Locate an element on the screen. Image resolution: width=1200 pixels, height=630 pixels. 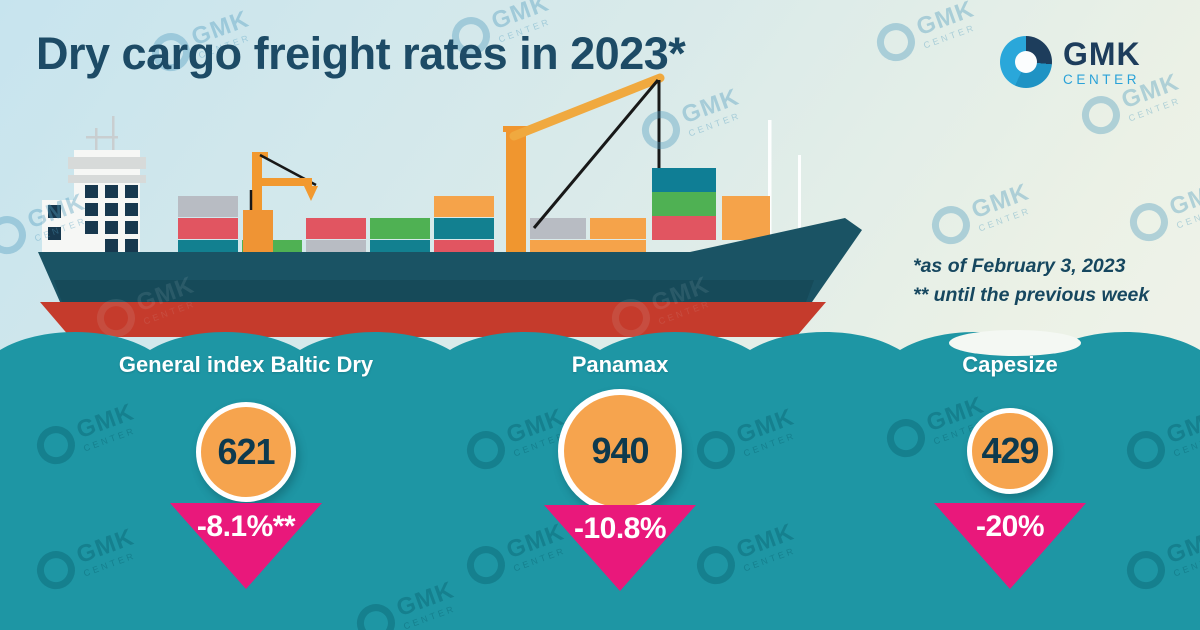
stat-value-circle: 940 is located at coordinates (620, 451).